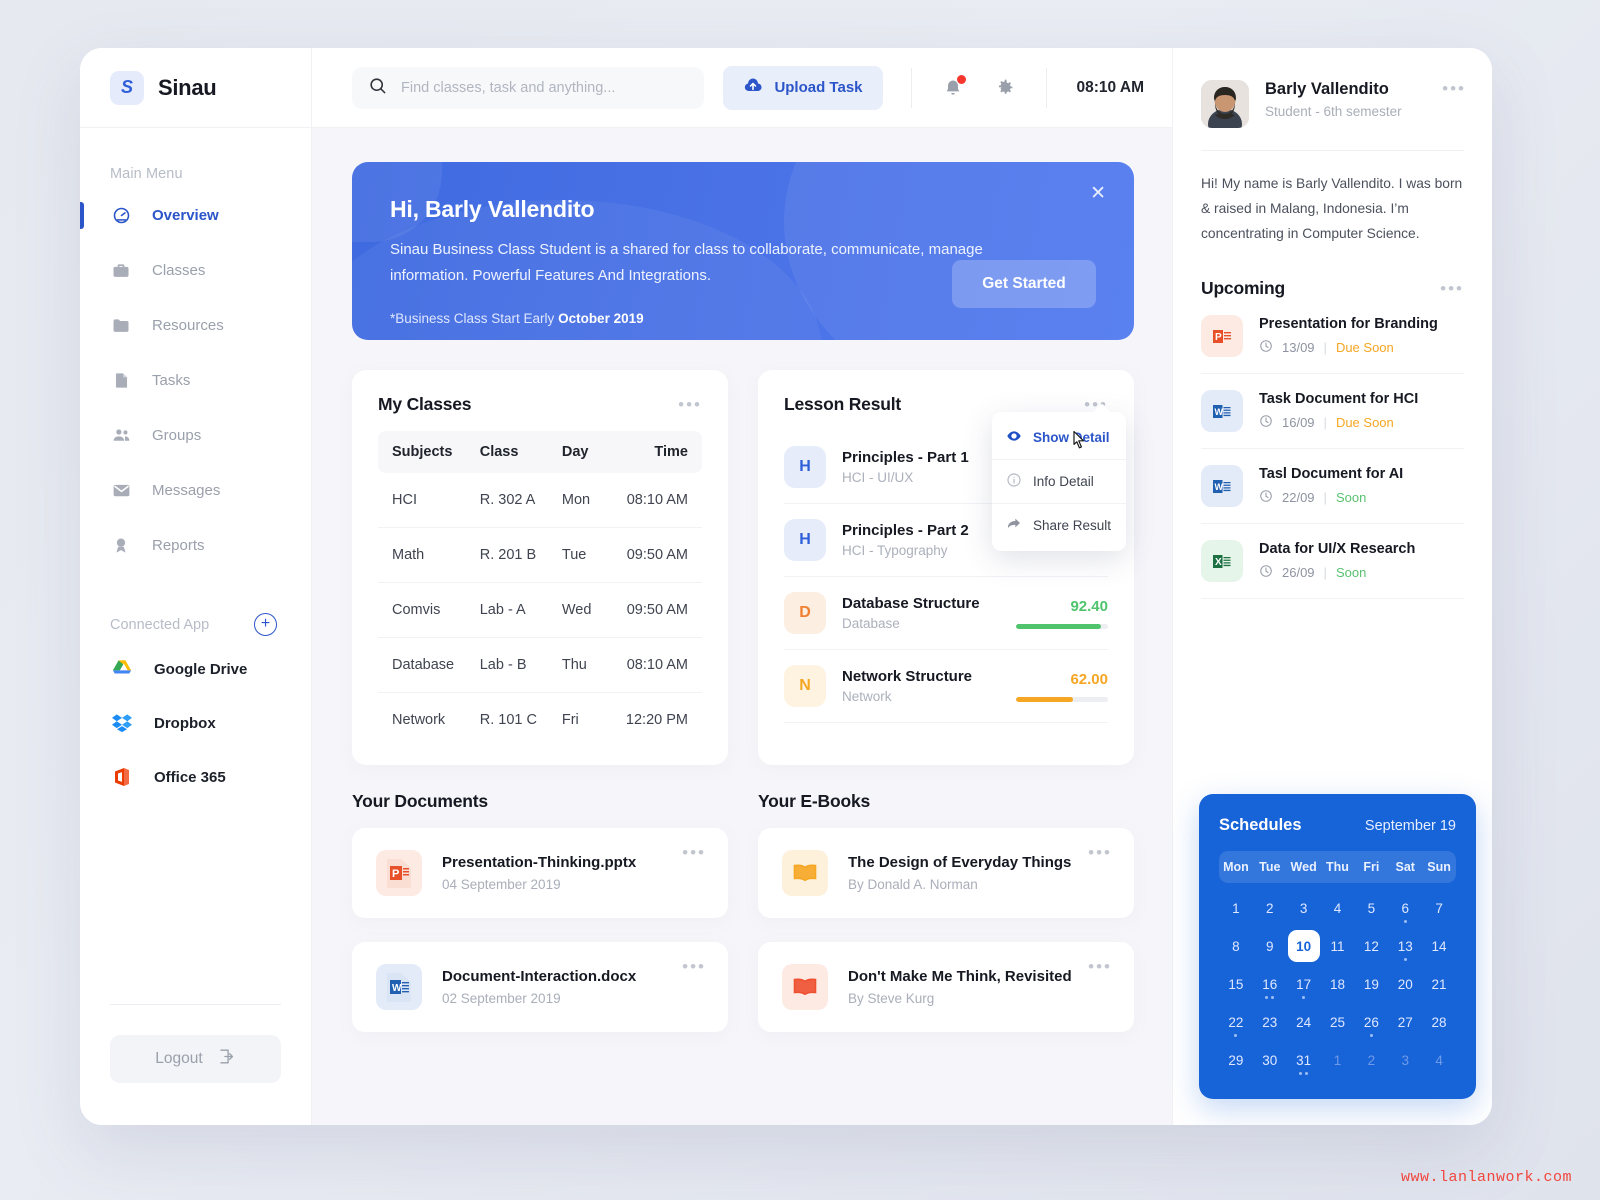 Image resolution: width=1600 pixels, height=1200 pixels. I want to click on search-box, so click(528, 87).